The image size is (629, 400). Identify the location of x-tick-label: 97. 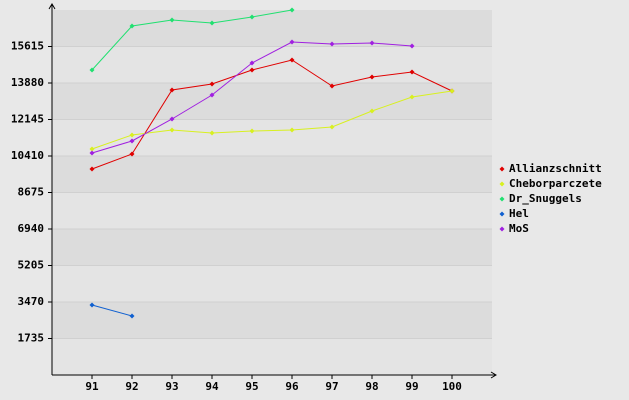
(331, 386).